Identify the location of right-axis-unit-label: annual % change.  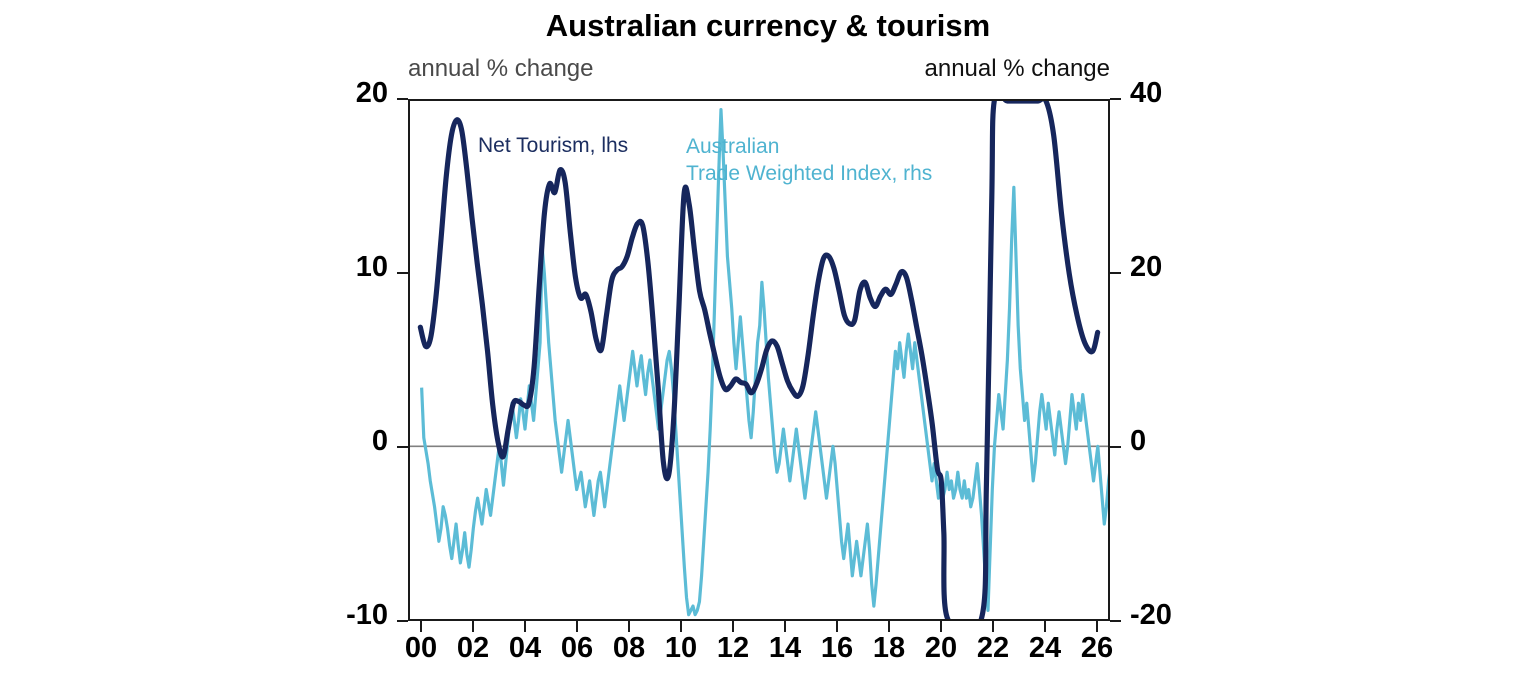
(1017, 68).